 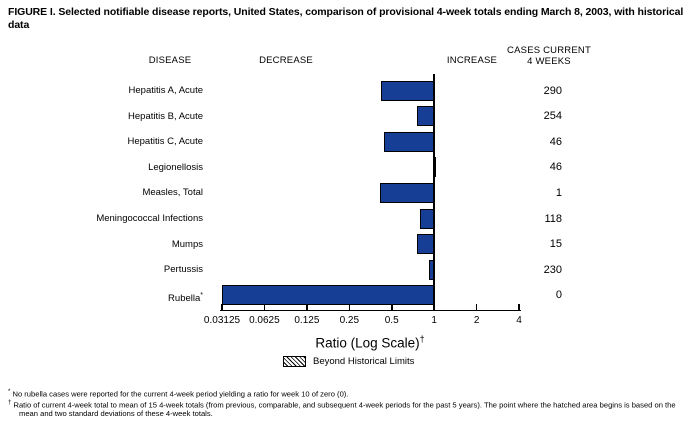 I want to click on column-header-cases: CASES CURRENT 4 WEEKS, so click(x=549, y=56).